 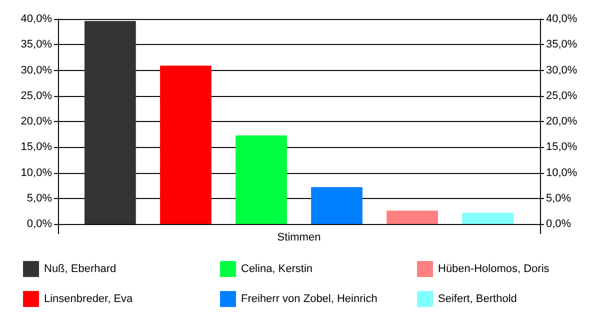 What do you see at coordinates (80, 269) in the screenshot?
I see `legend-label: Nuß, Eberhard` at bounding box center [80, 269].